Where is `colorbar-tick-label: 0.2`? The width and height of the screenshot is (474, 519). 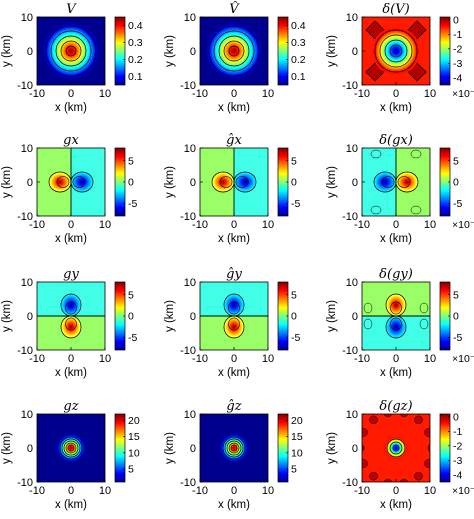 colorbar-tick-label: 0.2 is located at coordinates (135, 60).